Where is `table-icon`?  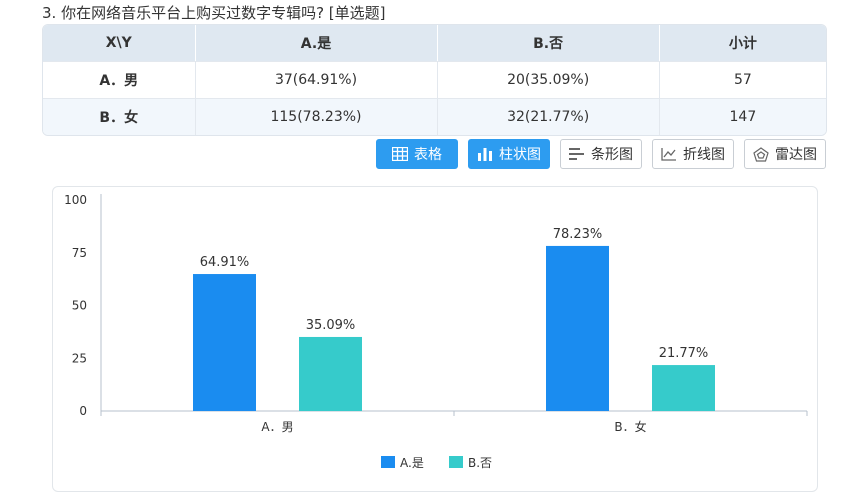 table-icon is located at coordinates (400, 154).